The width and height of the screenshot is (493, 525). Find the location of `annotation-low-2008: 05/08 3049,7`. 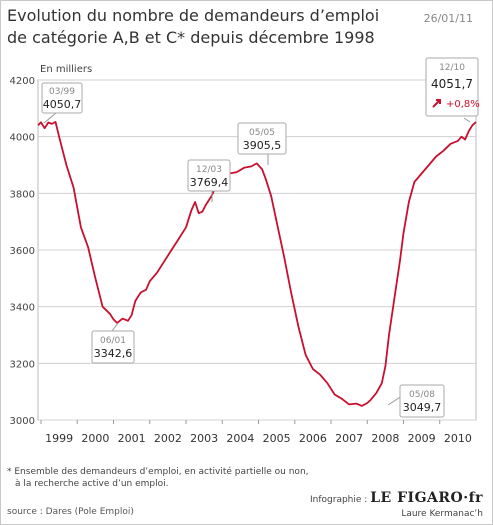

annotation-low-2008: 05/08 3049,7 is located at coordinates (416, 401).